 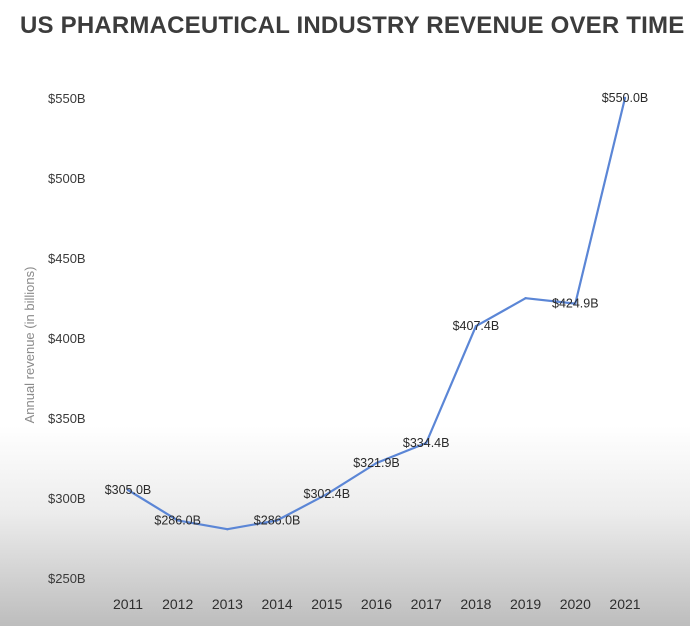 I want to click on x-tick-label: 2017, so click(x=426, y=604).